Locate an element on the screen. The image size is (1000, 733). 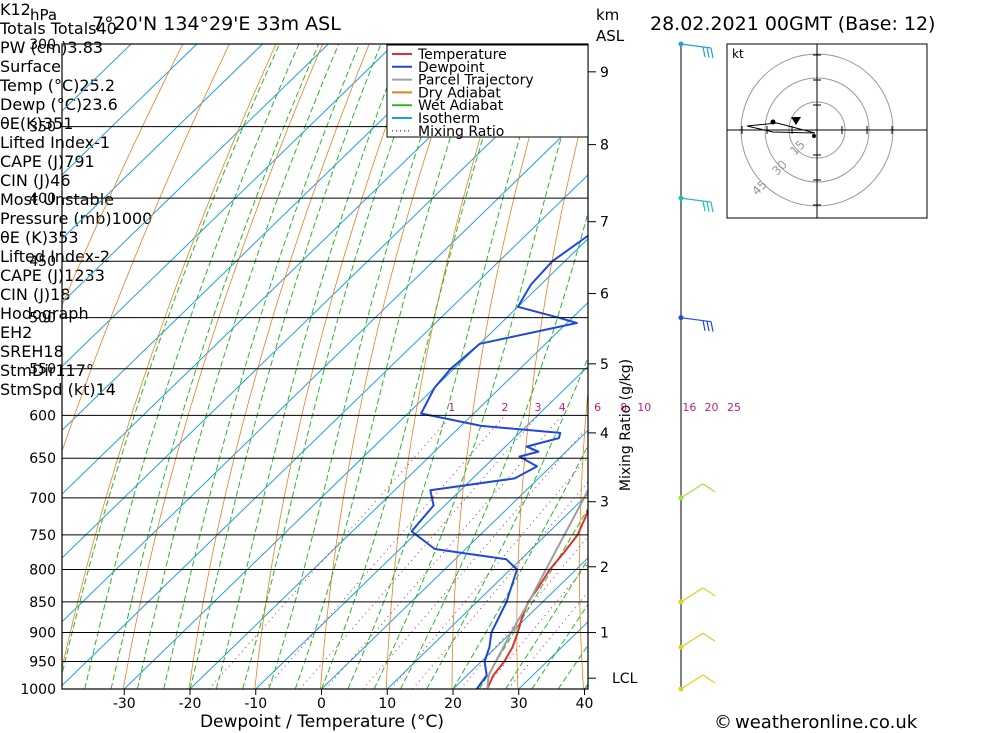
index-row: PW (cm)3.83 is located at coordinates (500, 47).